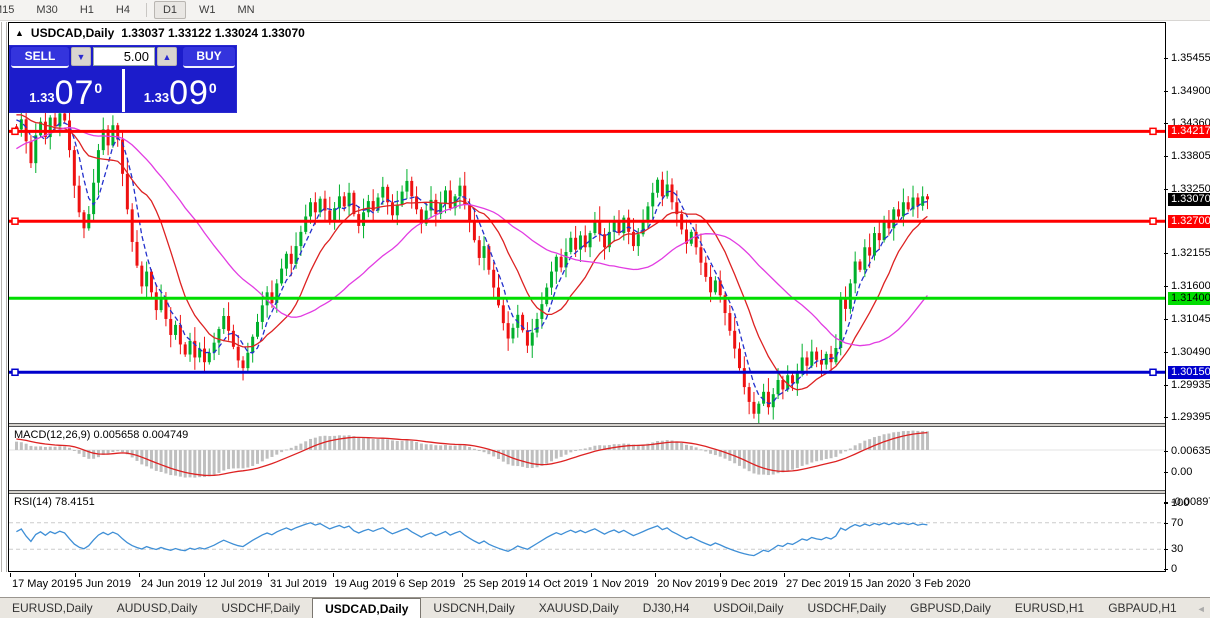 The width and height of the screenshot is (1210, 618). What do you see at coordinates (167, 56) in the screenshot?
I see `volume-increase-button: ▲` at bounding box center [167, 56].